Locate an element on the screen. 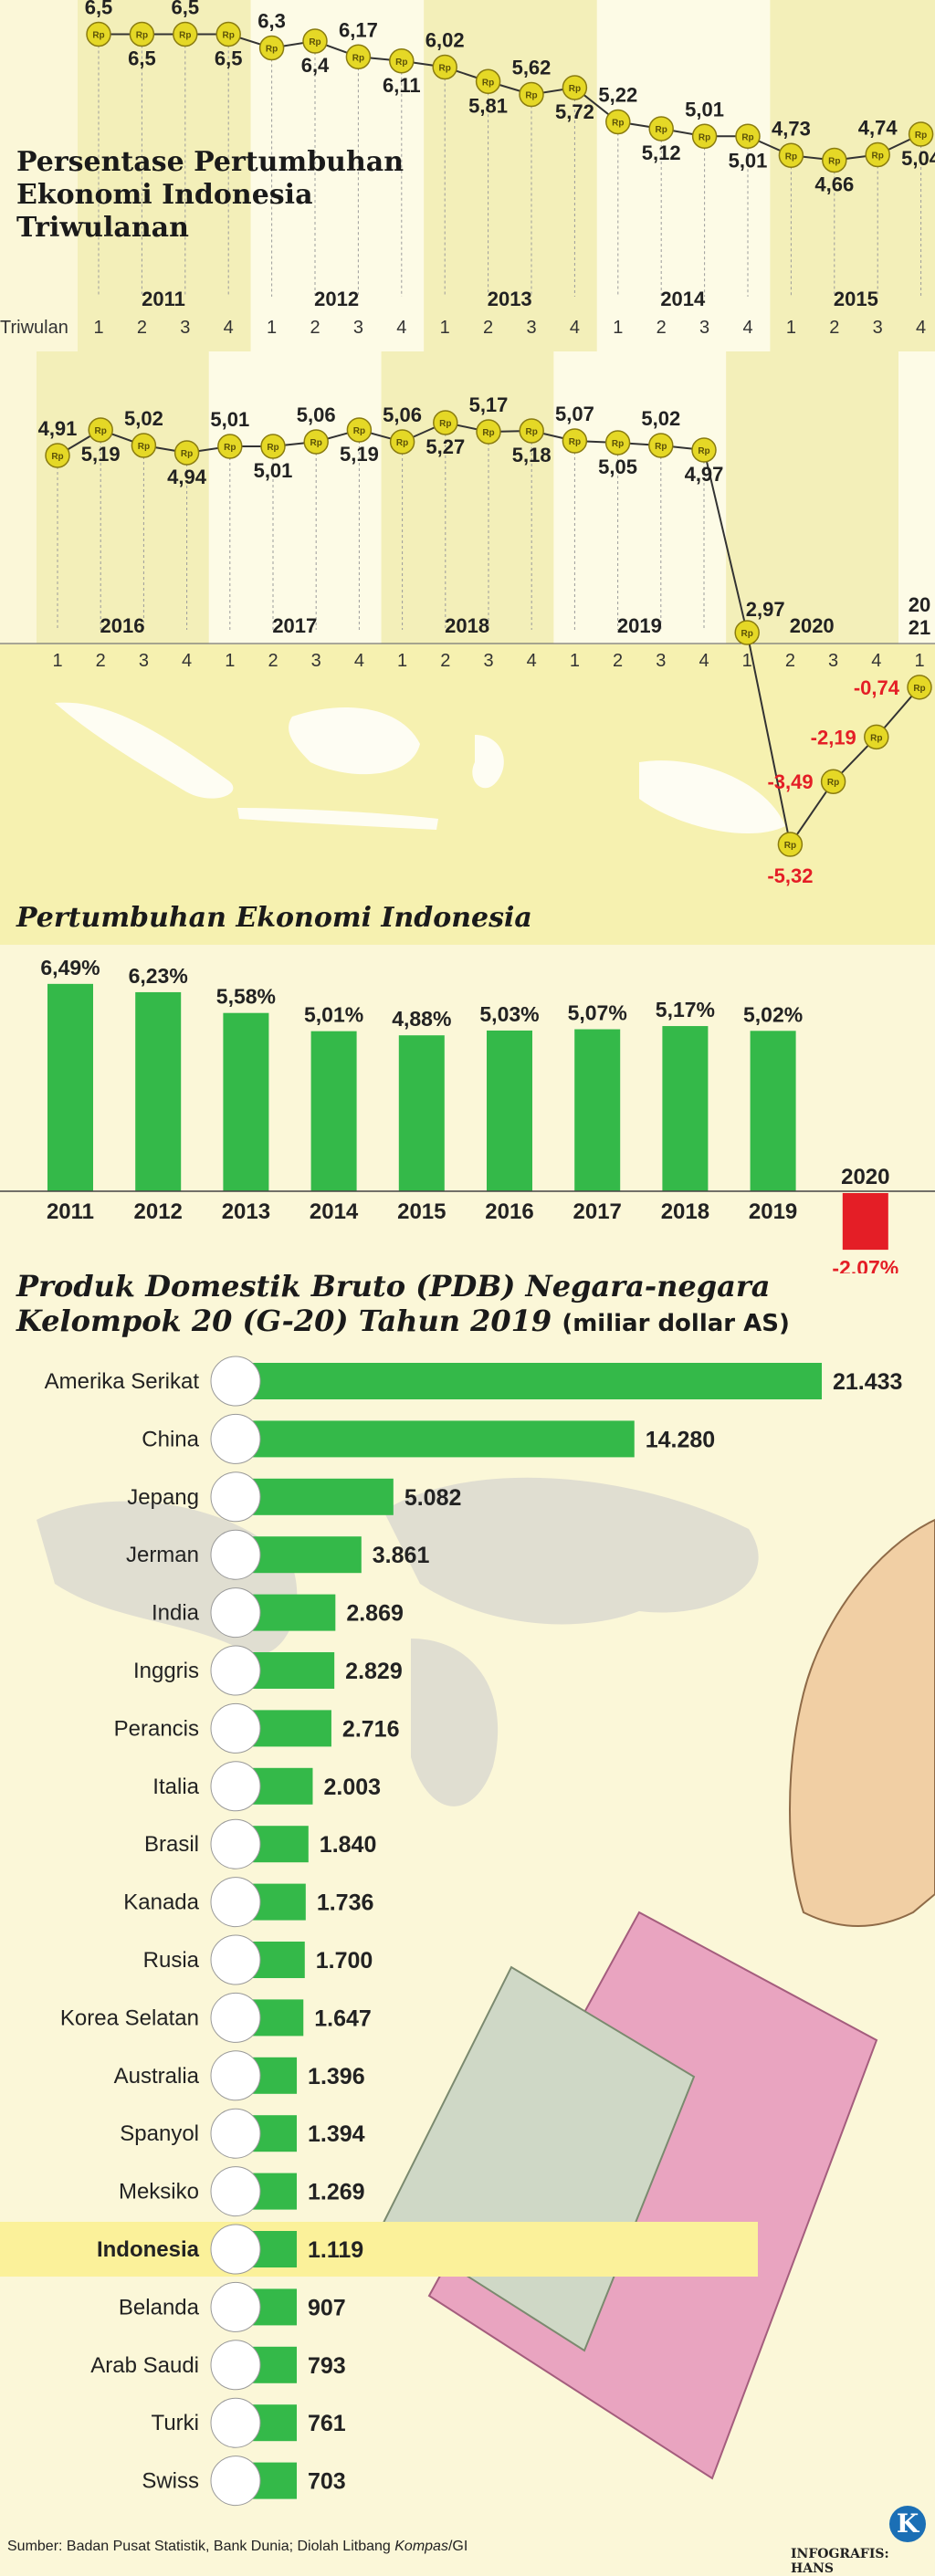 This screenshot has height=2576, width=935. gdp-unit: (miliar dollar AS) is located at coordinates (676, 1323).